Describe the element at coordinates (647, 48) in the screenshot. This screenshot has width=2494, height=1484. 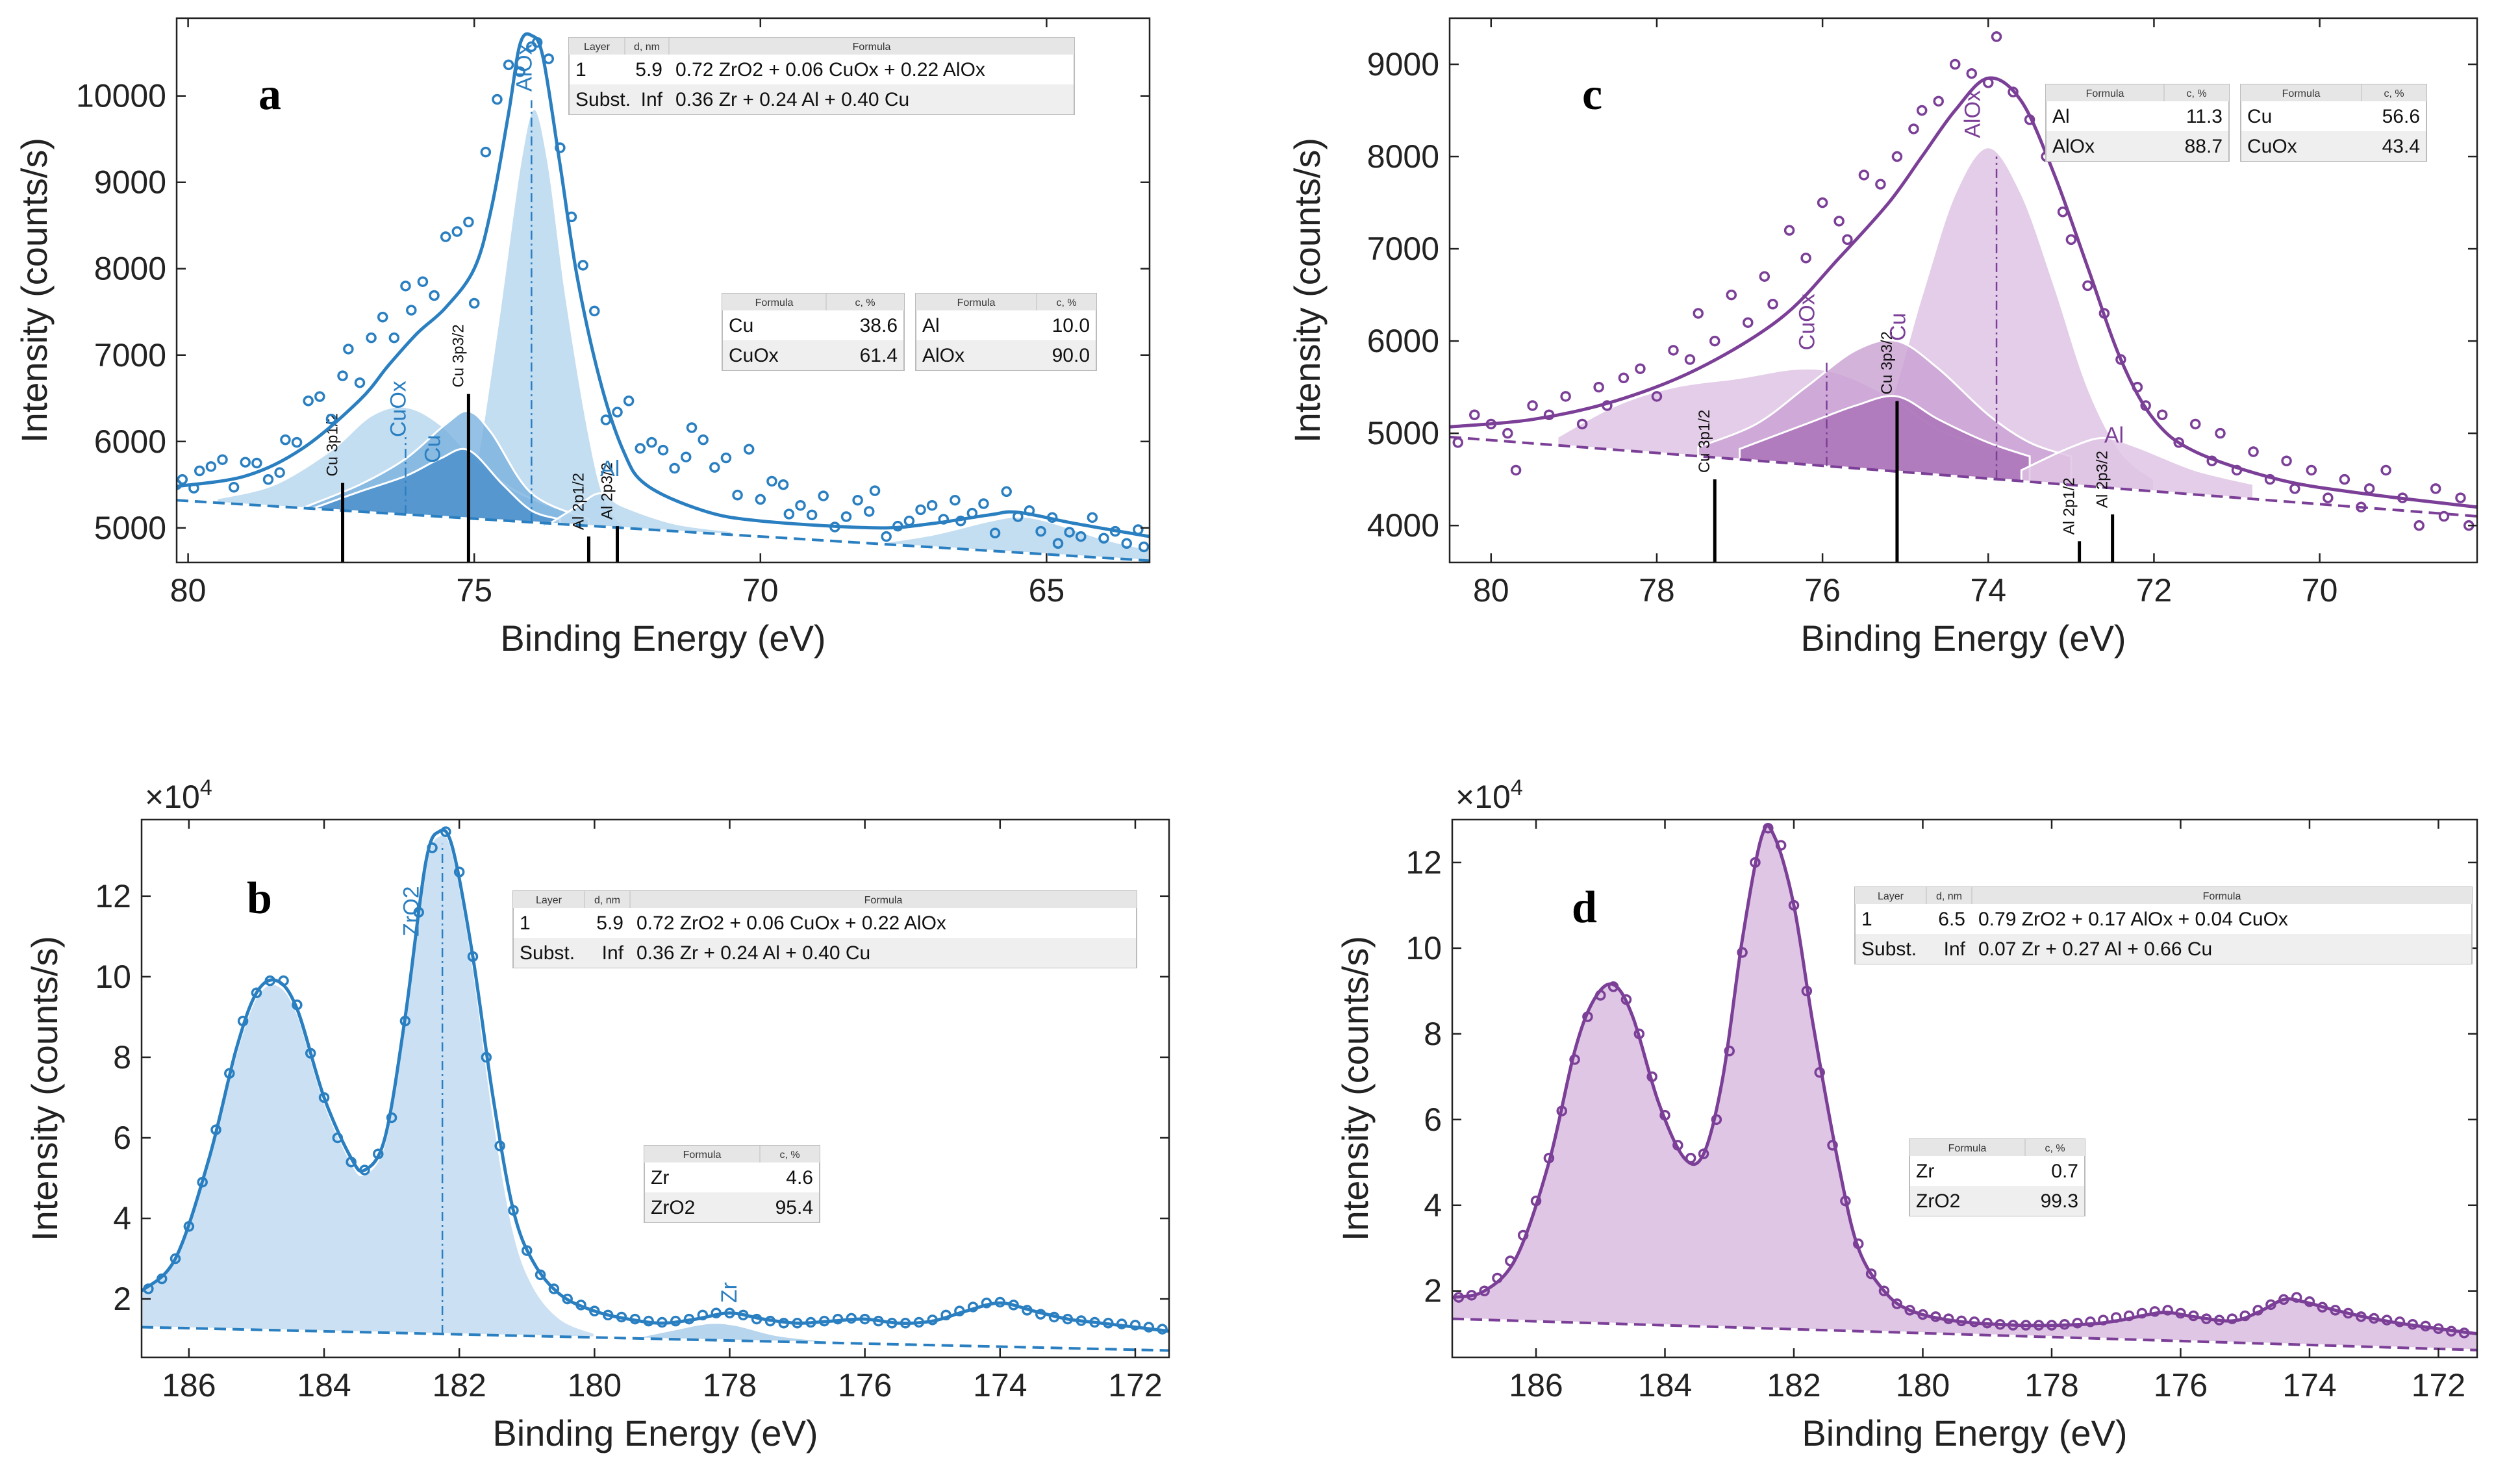
I see `table-header-cell: d, nm` at that location.